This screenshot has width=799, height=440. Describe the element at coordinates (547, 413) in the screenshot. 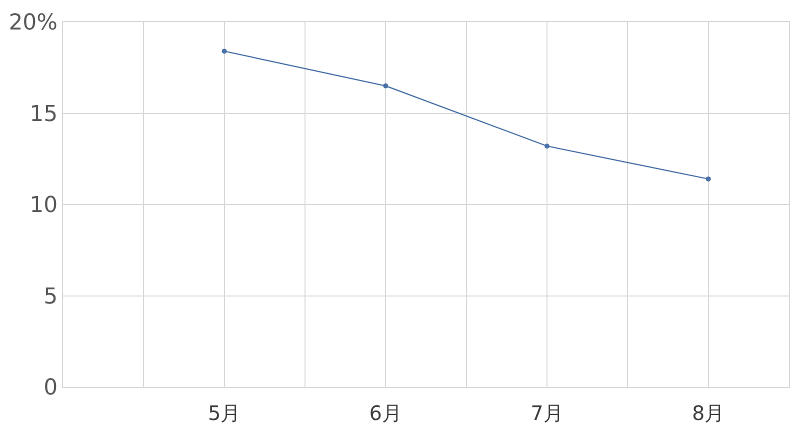

I see `x-tick-label: 7月` at that location.